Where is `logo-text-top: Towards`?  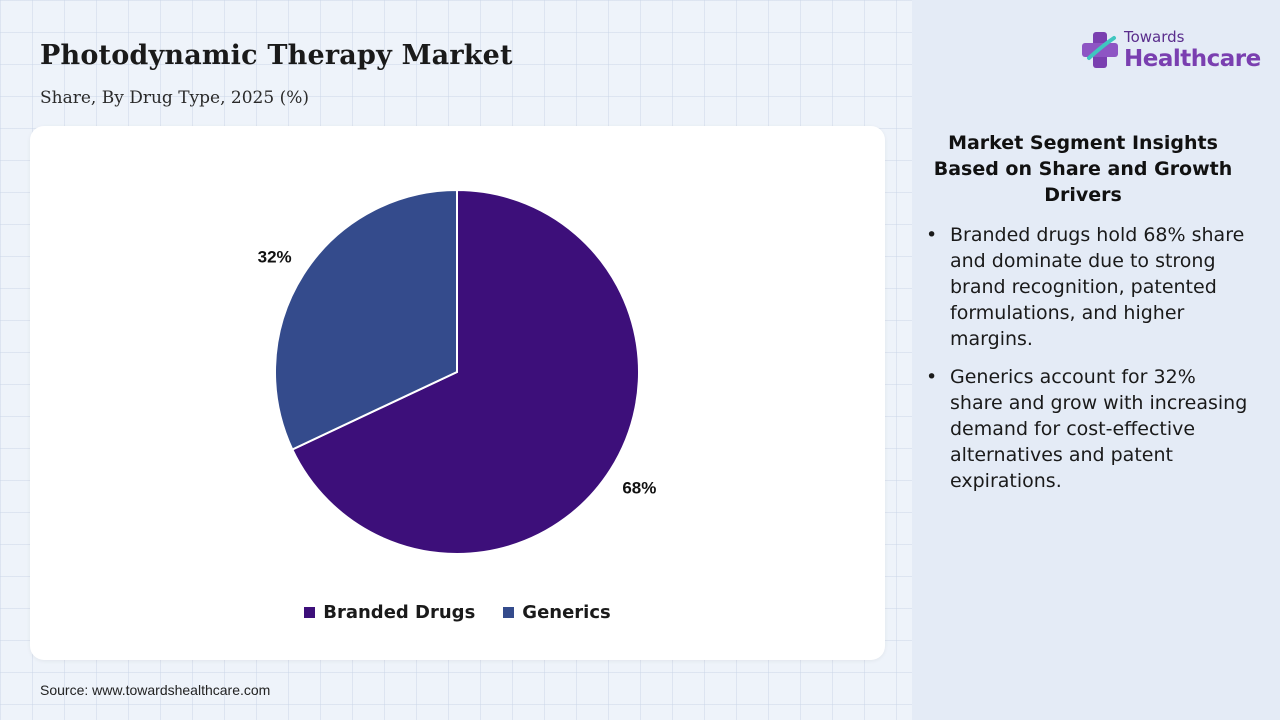 logo-text-top: Towards is located at coordinates (1154, 37).